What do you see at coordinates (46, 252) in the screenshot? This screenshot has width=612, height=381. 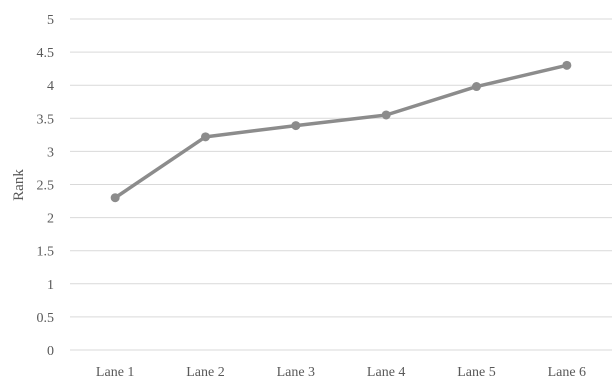 I see `y-tick-label: 1.5` at bounding box center [46, 252].